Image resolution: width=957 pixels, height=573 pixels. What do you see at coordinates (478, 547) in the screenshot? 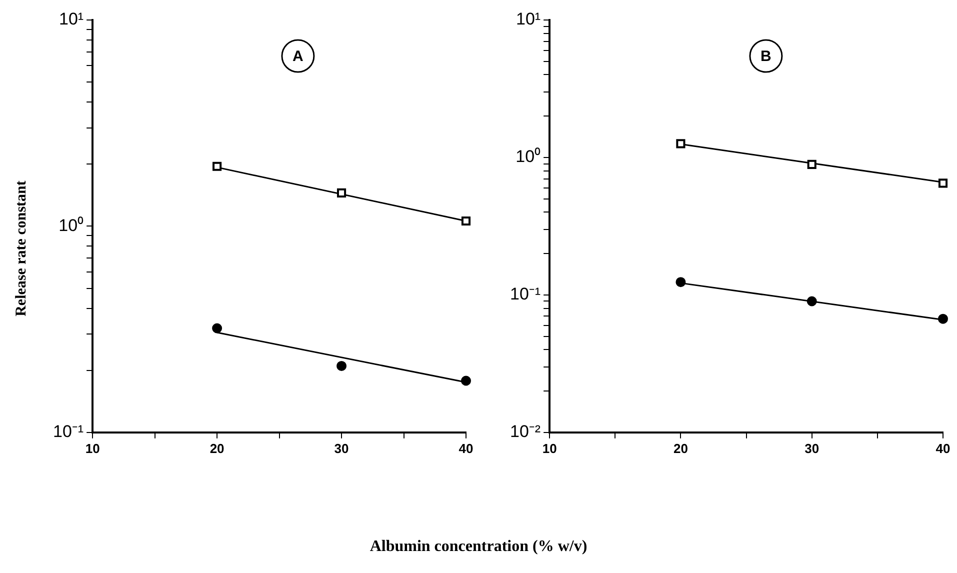
I see `x-axis-title: Albumin concentration (% w/v)` at bounding box center [478, 547].